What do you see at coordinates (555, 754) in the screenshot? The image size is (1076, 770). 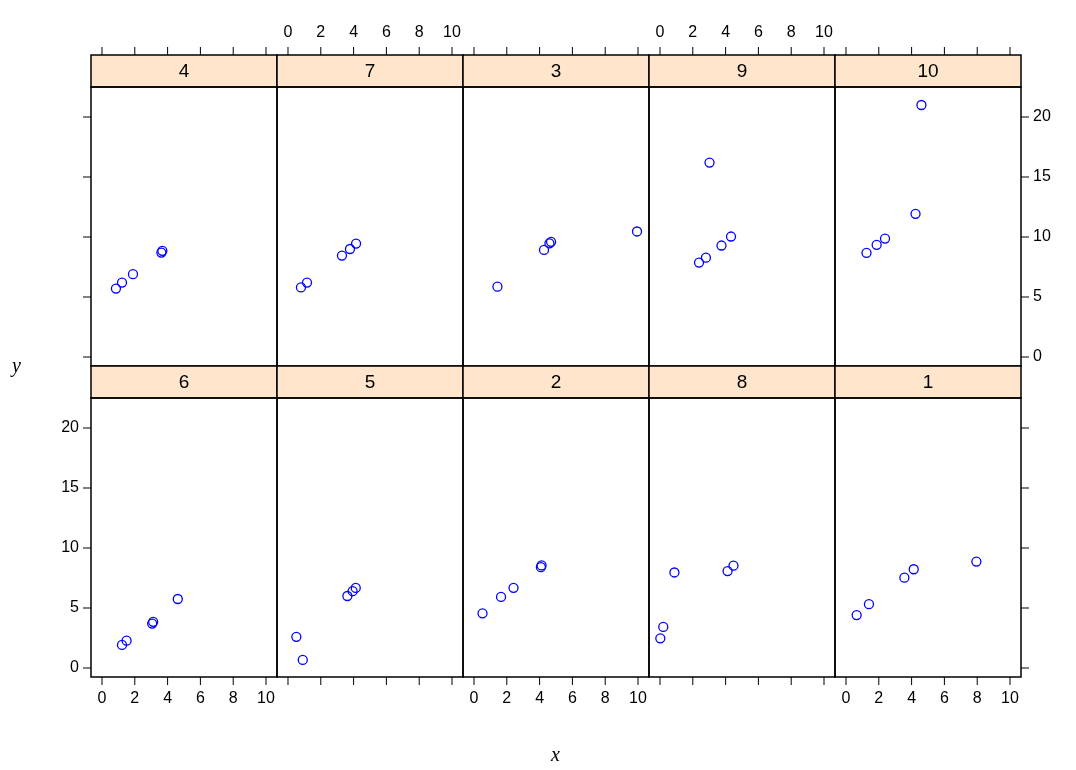 I see `x-axis-title: x` at bounding box center [555, 754].